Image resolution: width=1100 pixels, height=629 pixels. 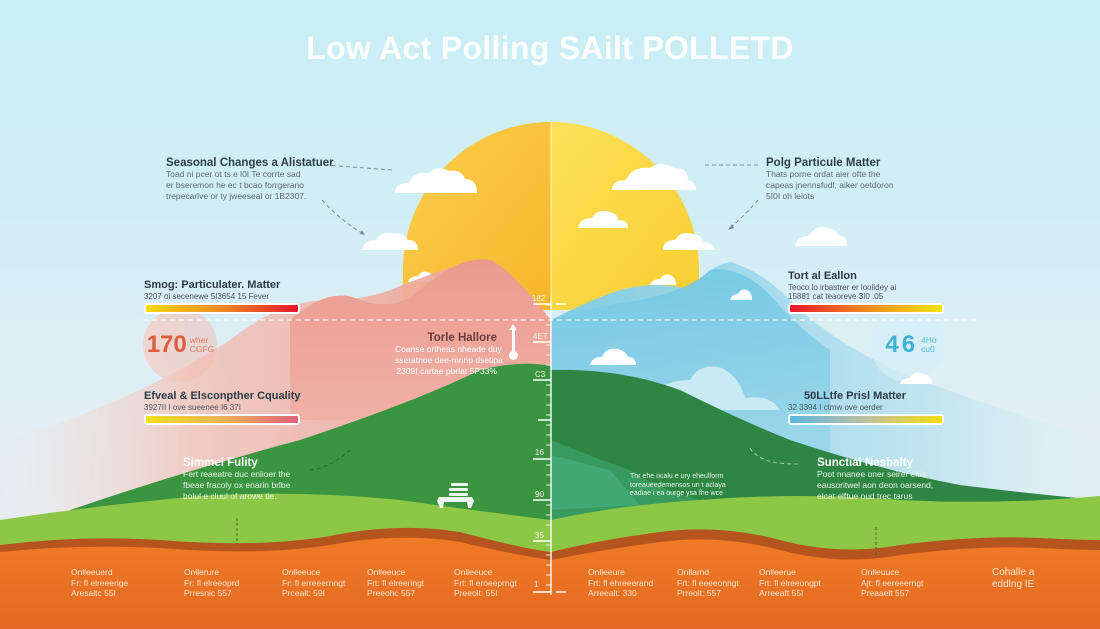 What do you see at coordinates (708, 583) in the screenshot?
I see `footer-item: Onllarnd Frt: fl eeeeonngt Prreolt: 557` at bounding box center [708, 583].